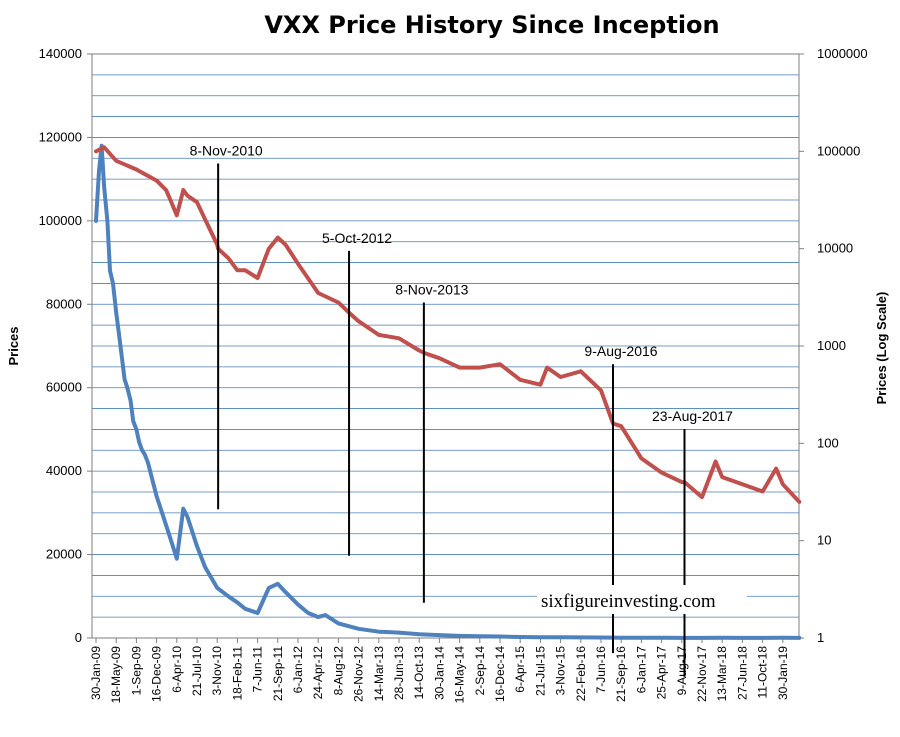  What do you see at coordinates (642, 599) in the screenshot?
I see `watermark-background` at bounding box center [642, 599].